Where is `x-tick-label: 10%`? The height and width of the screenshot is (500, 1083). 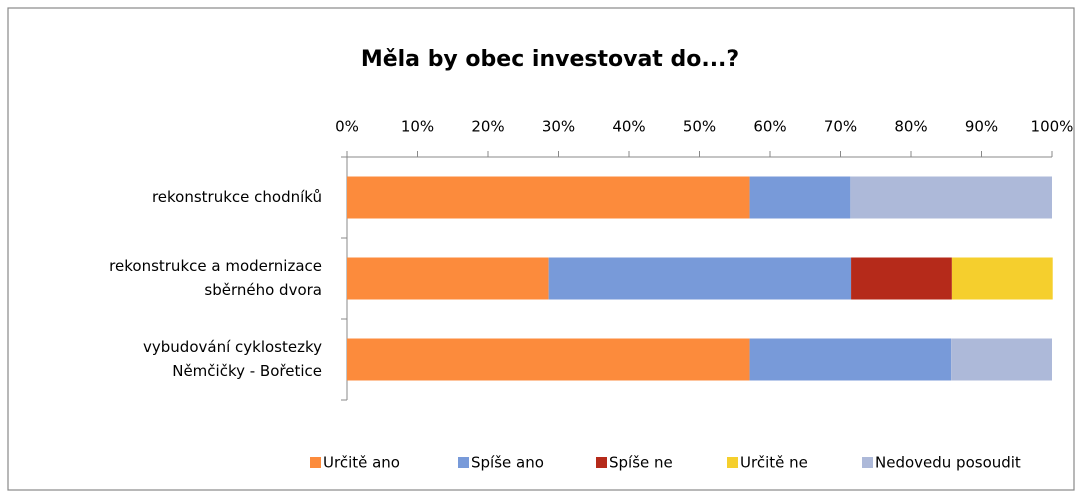
x-tick-label: 10% is located at coordinates (417, 127).